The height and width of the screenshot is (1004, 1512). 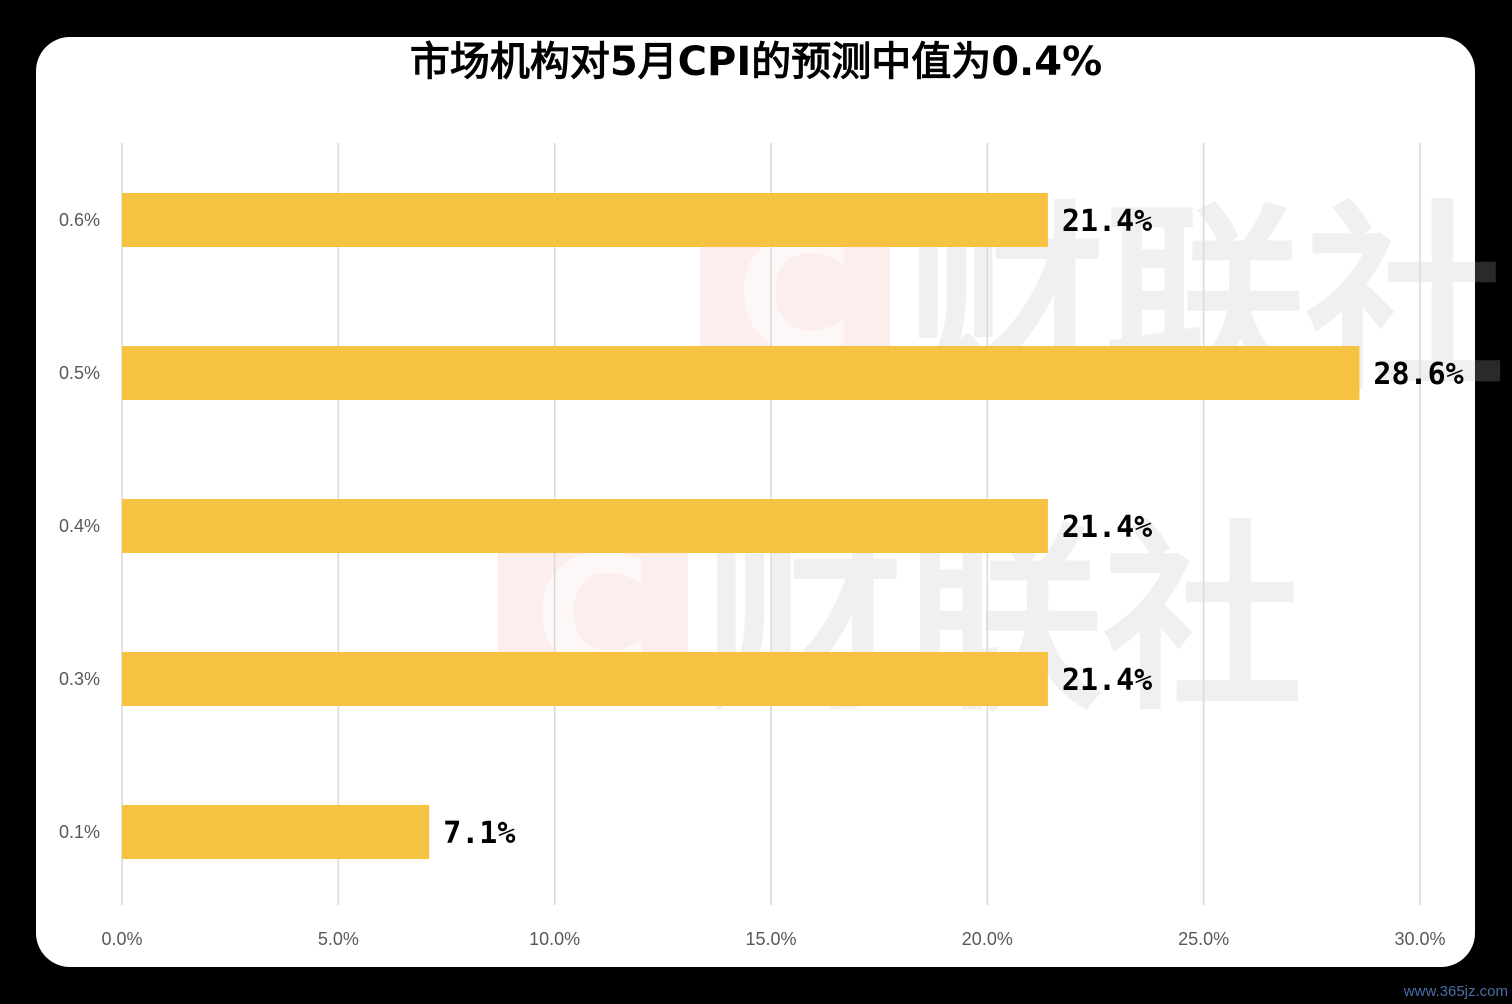 What do you see at coordinates (585, 220) in the screenshot?
I see `bar-0.6%` at bounding box center [585, 220].